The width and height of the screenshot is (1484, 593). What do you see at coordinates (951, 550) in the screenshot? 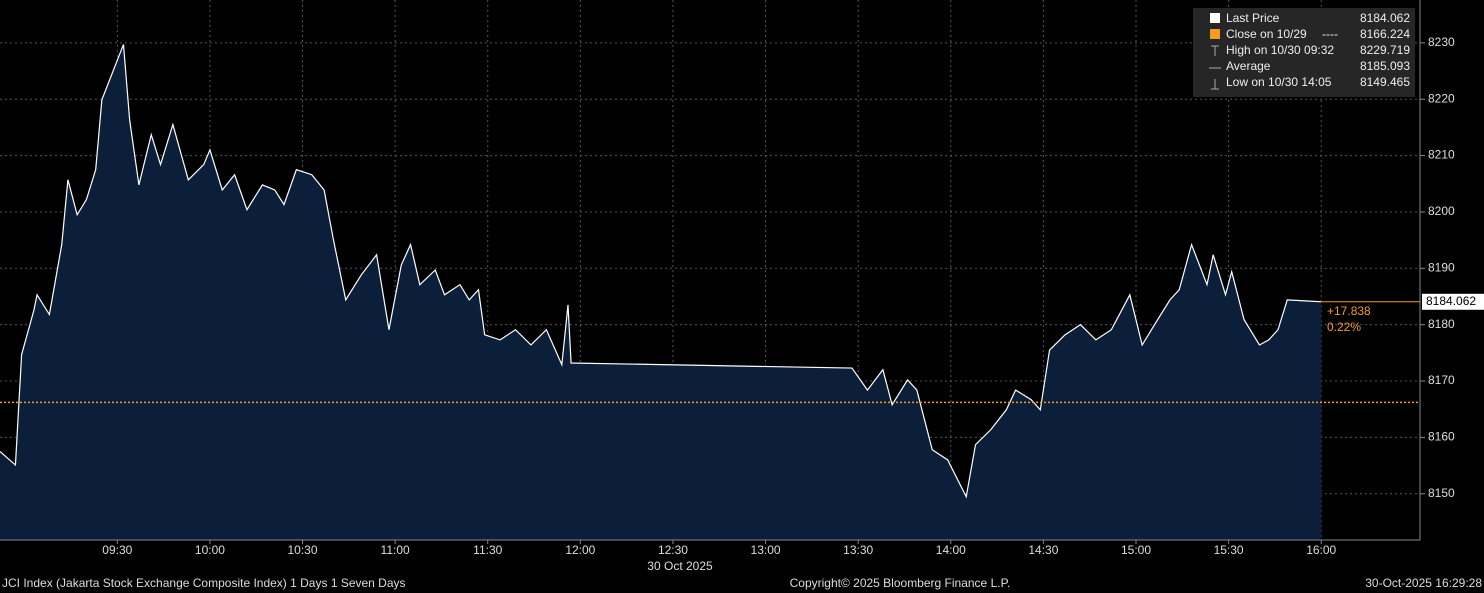
I see `x-tick-label: 14:00` at bounding box center [951, 550].